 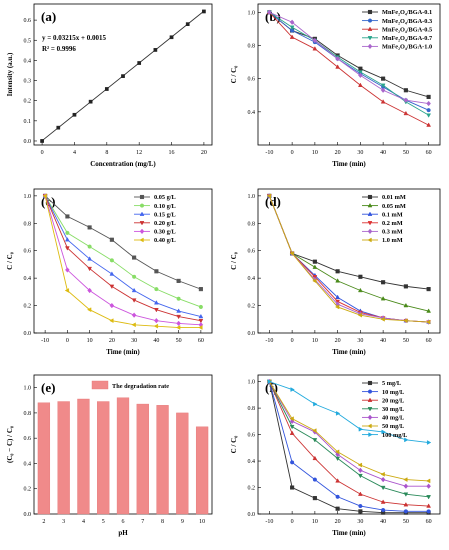 I want to click on x-tick-label: 20, so click(x=204, y=153).